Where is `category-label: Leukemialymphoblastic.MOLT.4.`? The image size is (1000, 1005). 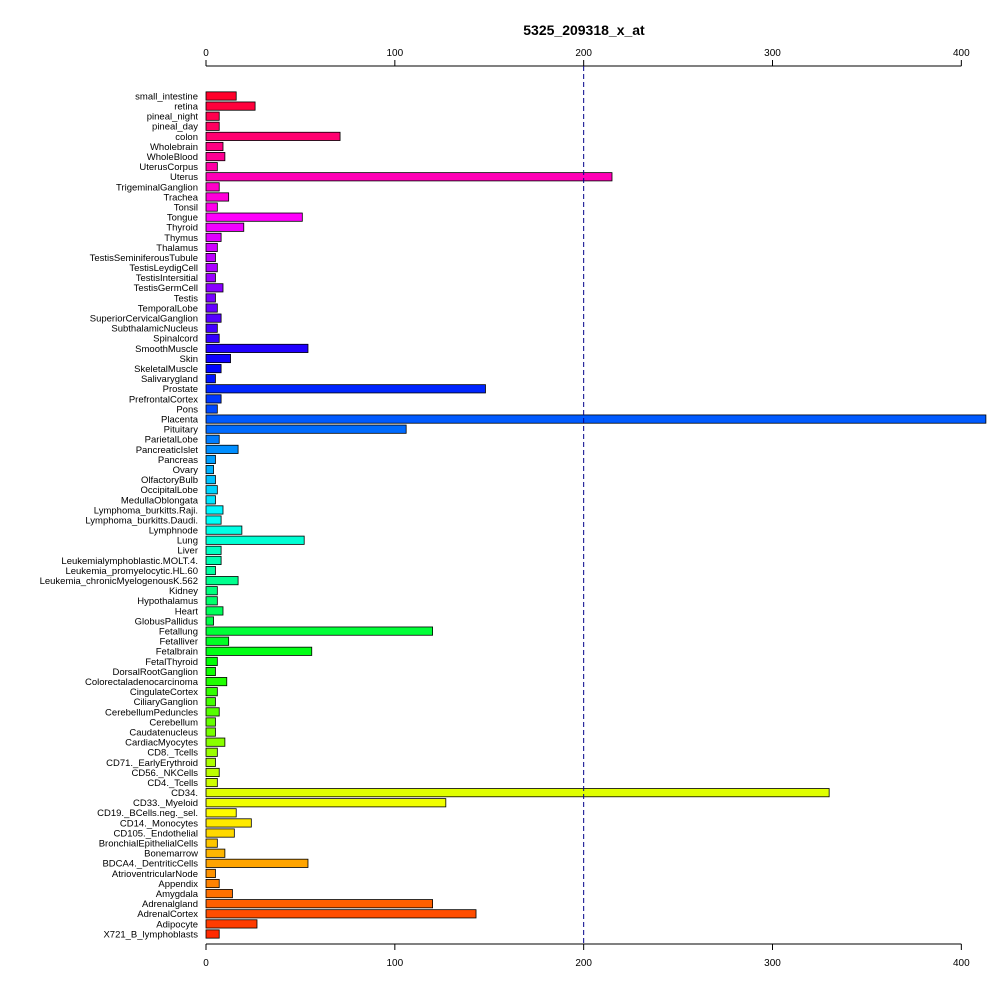 category-label: Leukemialymphoblastic.MOLT.4. is located at coordinates (129, 561).